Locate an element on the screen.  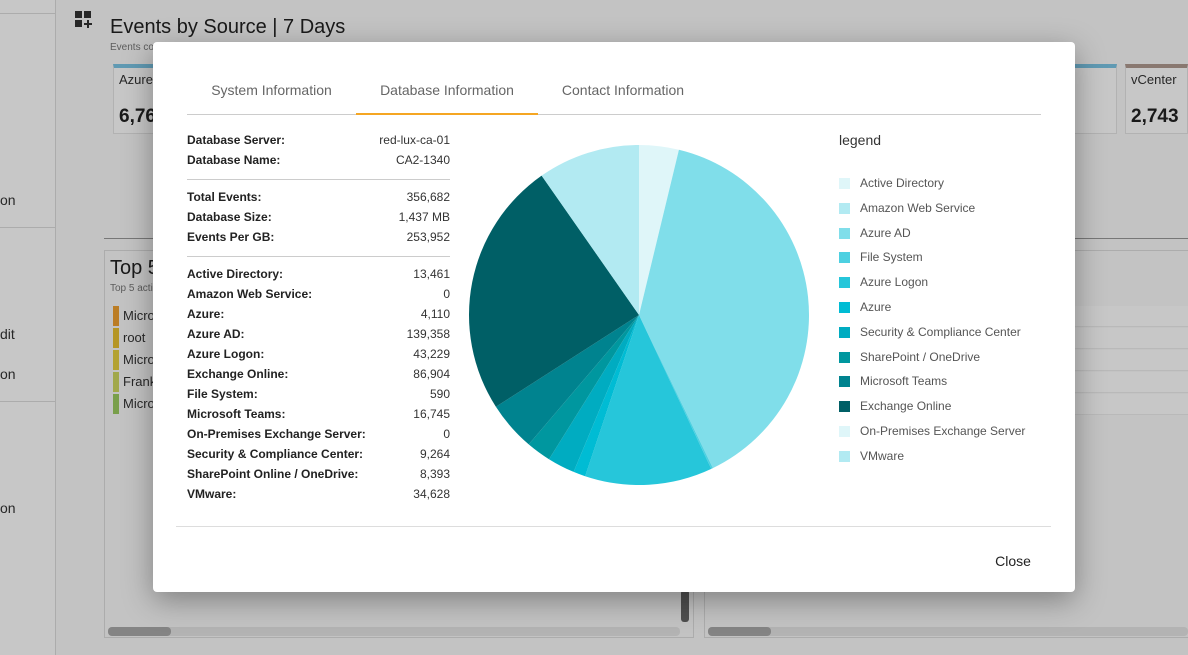
info-row: SharePoint Online / OneDrive: 8,393 is located at coordinates (318, 474).